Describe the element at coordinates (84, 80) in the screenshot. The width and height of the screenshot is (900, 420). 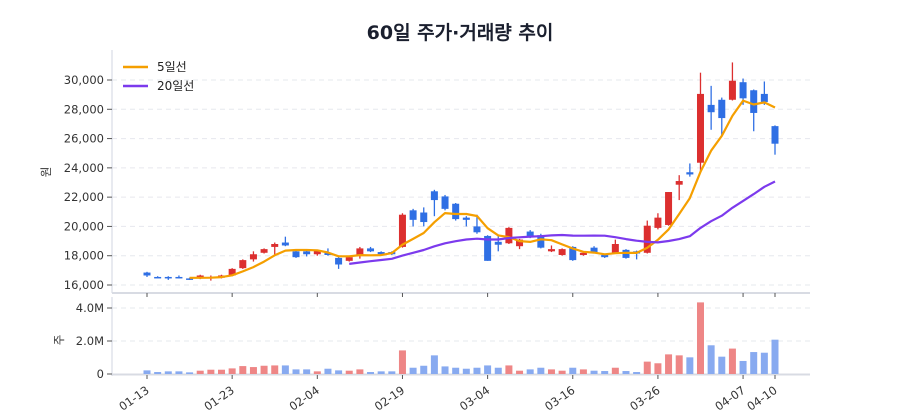
I see `price-tick-label: 30,000` at that location.